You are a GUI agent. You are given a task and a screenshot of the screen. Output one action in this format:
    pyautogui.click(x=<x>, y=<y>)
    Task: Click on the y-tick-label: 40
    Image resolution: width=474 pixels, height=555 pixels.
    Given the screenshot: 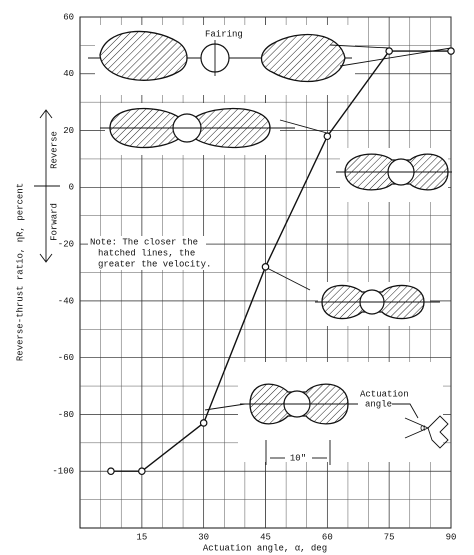 What is the action you would take?
    pyautogui.click(x=68, y=74)
    